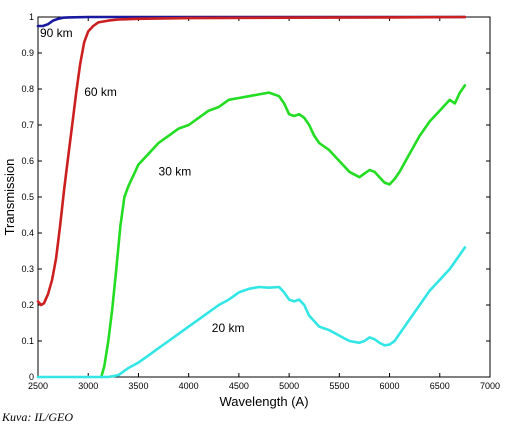 The width and height of the screenshot is (510, 428). What do you see at coordinates (38, 386) in the screenshot?
I see `x-tick-label-0: 2500` at bounding box center [38, 386].